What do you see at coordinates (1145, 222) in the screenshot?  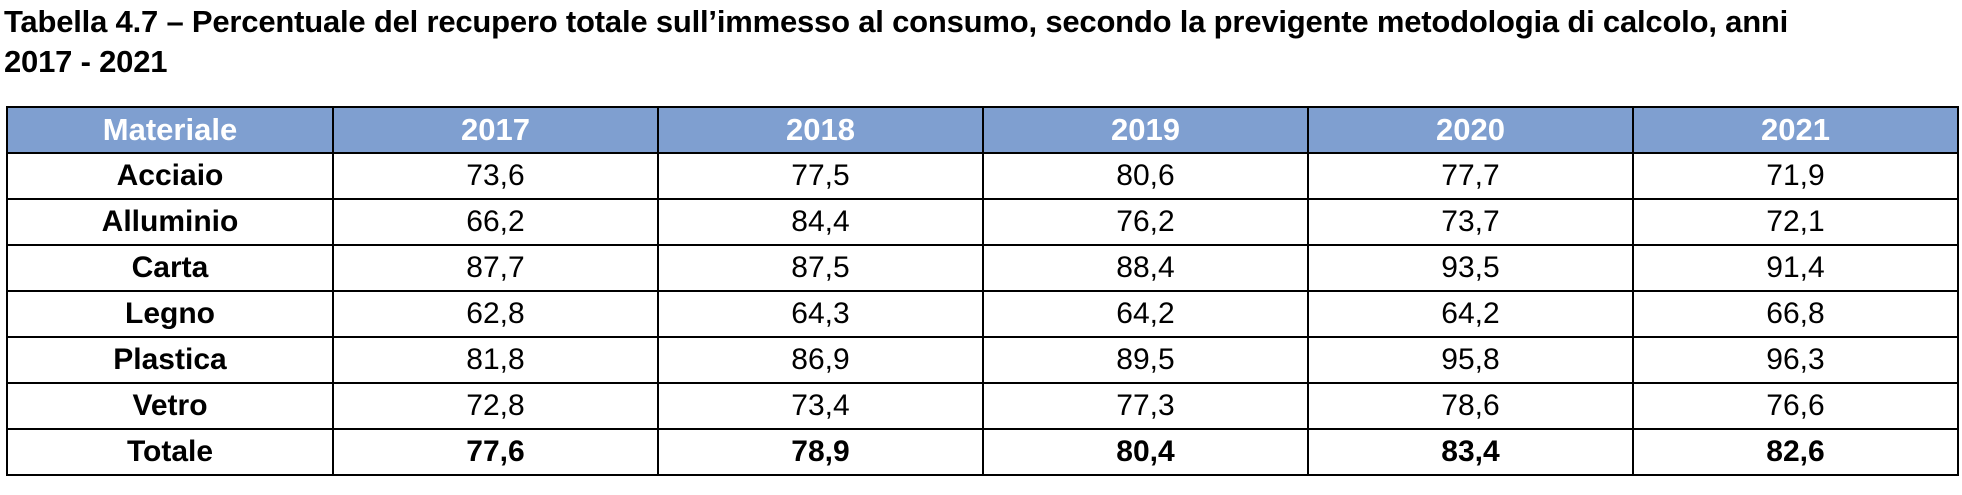 I see `table-cell: 76,2` at bounding box center [1145, 222].